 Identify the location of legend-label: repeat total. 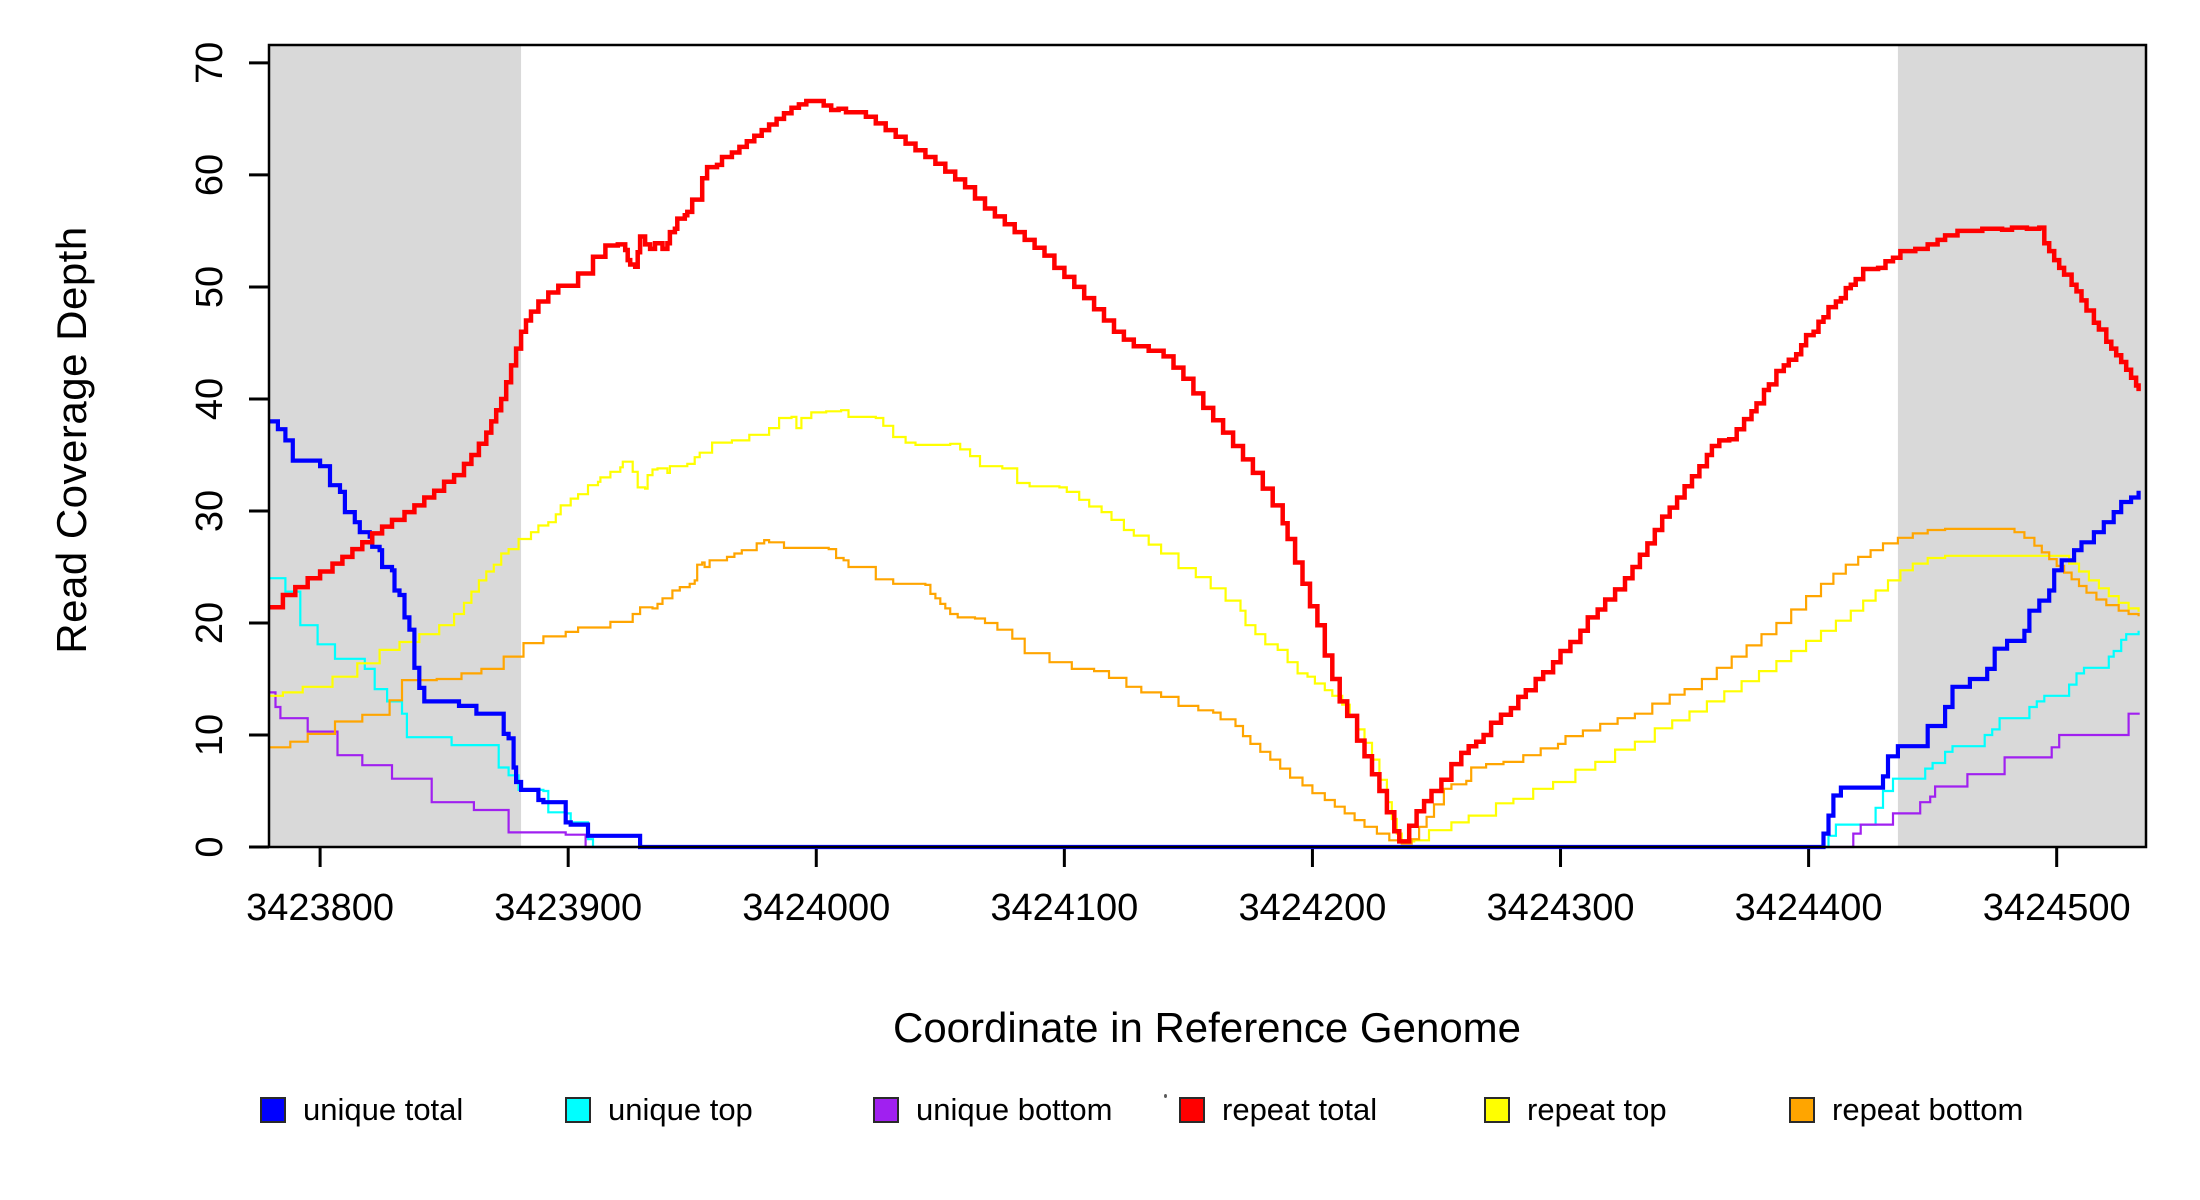
(1300, 1109).